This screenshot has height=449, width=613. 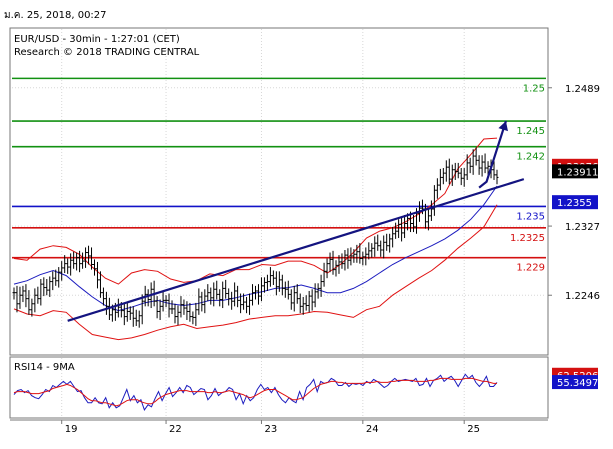 What do you see at coordinates (473, 429) in the screenshot?
I see `x-tick-label: 25` at bounding box center [473, 429].